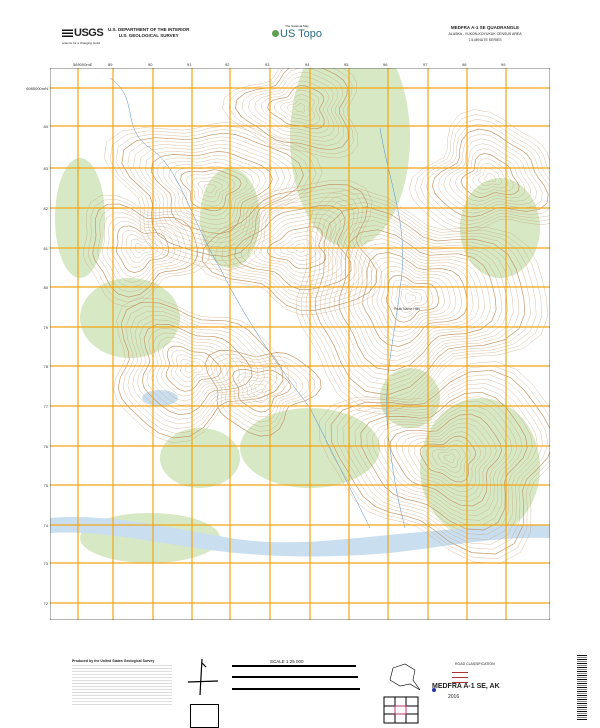 This screenshot has height=728, width=600. I want to click on grid-label-easting: 91, so click(189, 64).